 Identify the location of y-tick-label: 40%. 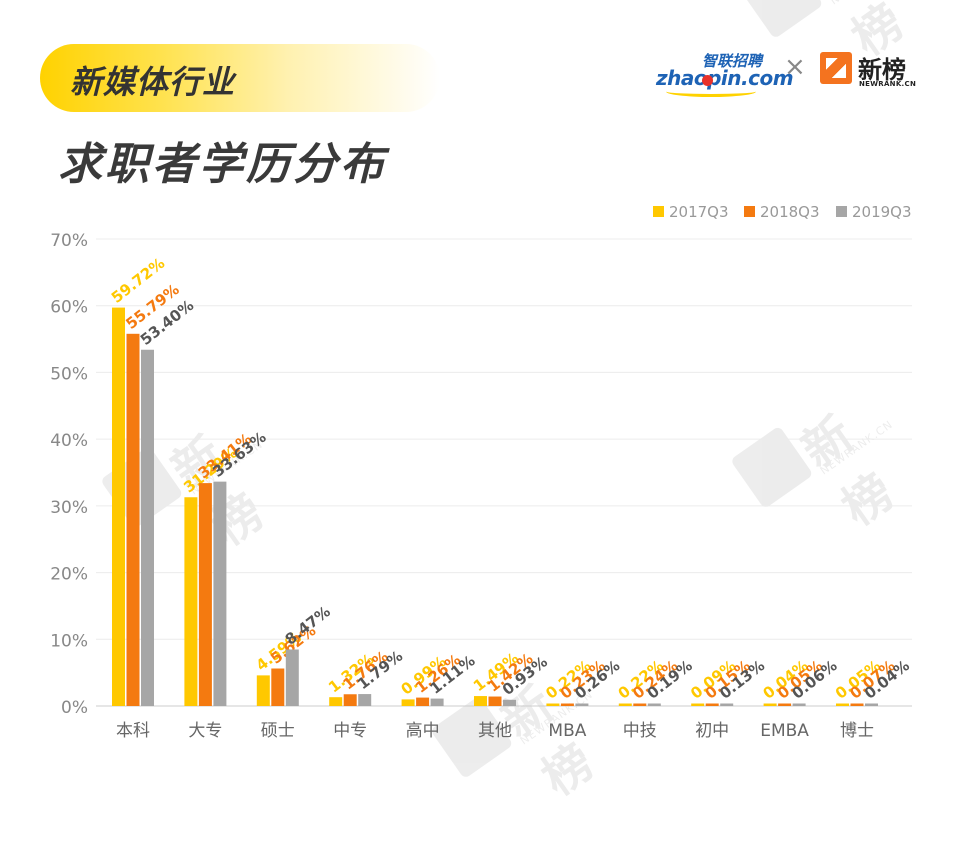
(69, 441).